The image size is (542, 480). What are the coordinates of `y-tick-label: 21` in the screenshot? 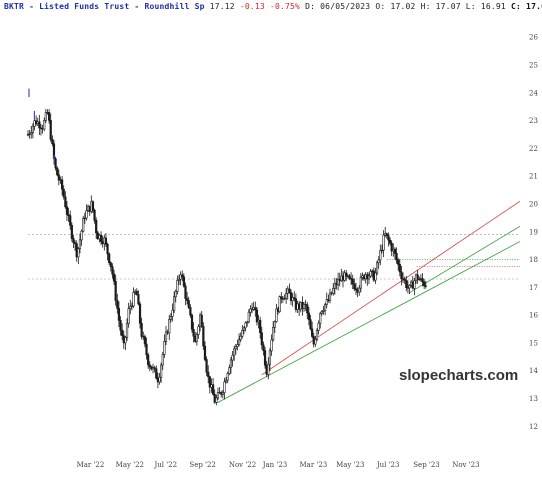 It's located at (533, 177).